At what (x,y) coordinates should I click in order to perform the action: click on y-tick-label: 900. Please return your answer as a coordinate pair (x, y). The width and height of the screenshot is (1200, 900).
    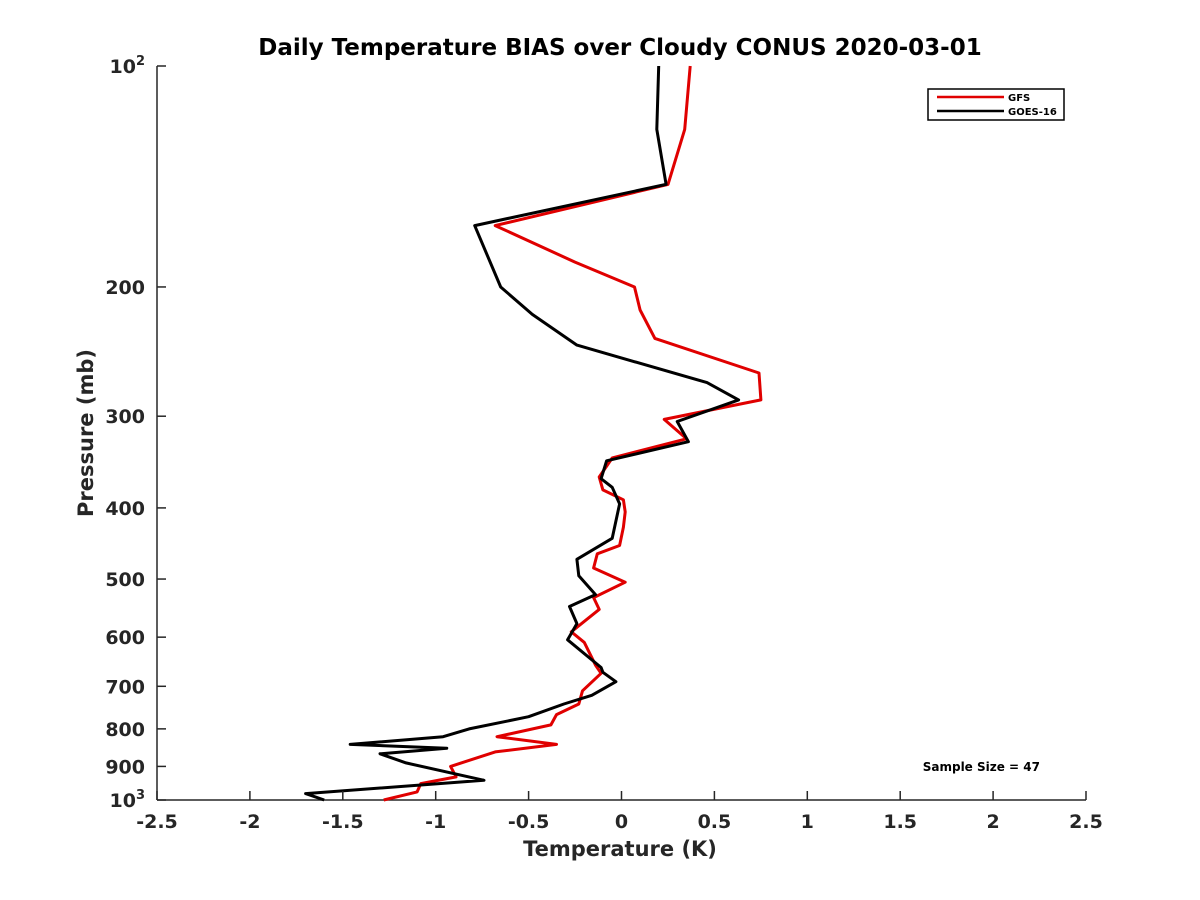
    Looking at the image, I should click on (125, 767).